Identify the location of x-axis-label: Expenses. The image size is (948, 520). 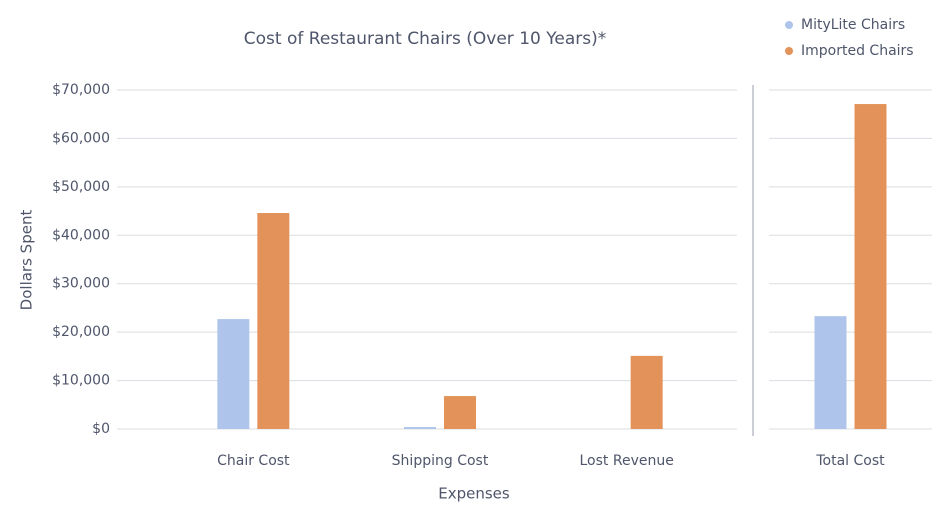
(474, 494).